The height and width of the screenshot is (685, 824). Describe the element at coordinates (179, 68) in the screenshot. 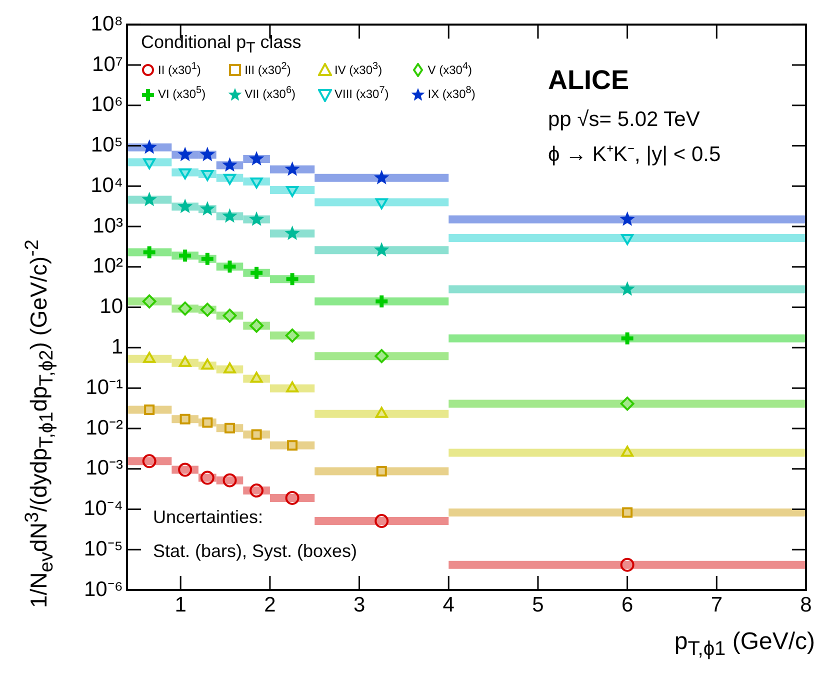

I see `legend-label: II (x30$^{1}$)` at that location.